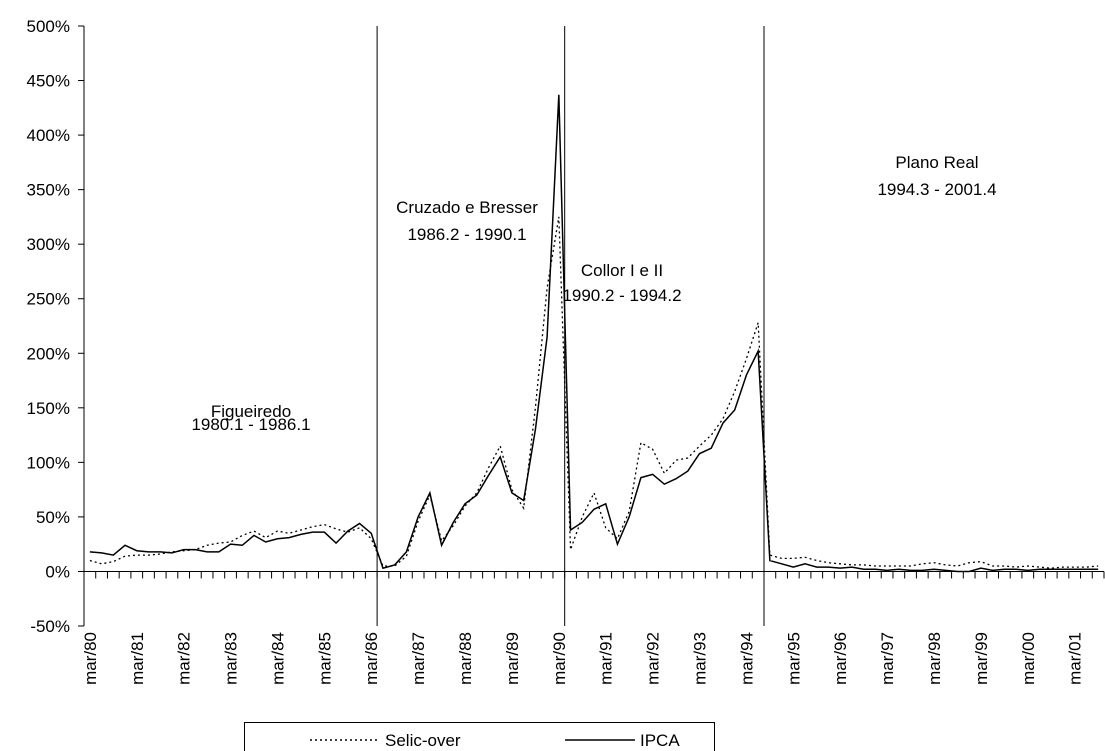 This screenshot has height=751, width=1105. What do you see at coordinates (48, 408) in the screenshot?
I see `y-tick-label: 150%` at bounding box center [48, 408].